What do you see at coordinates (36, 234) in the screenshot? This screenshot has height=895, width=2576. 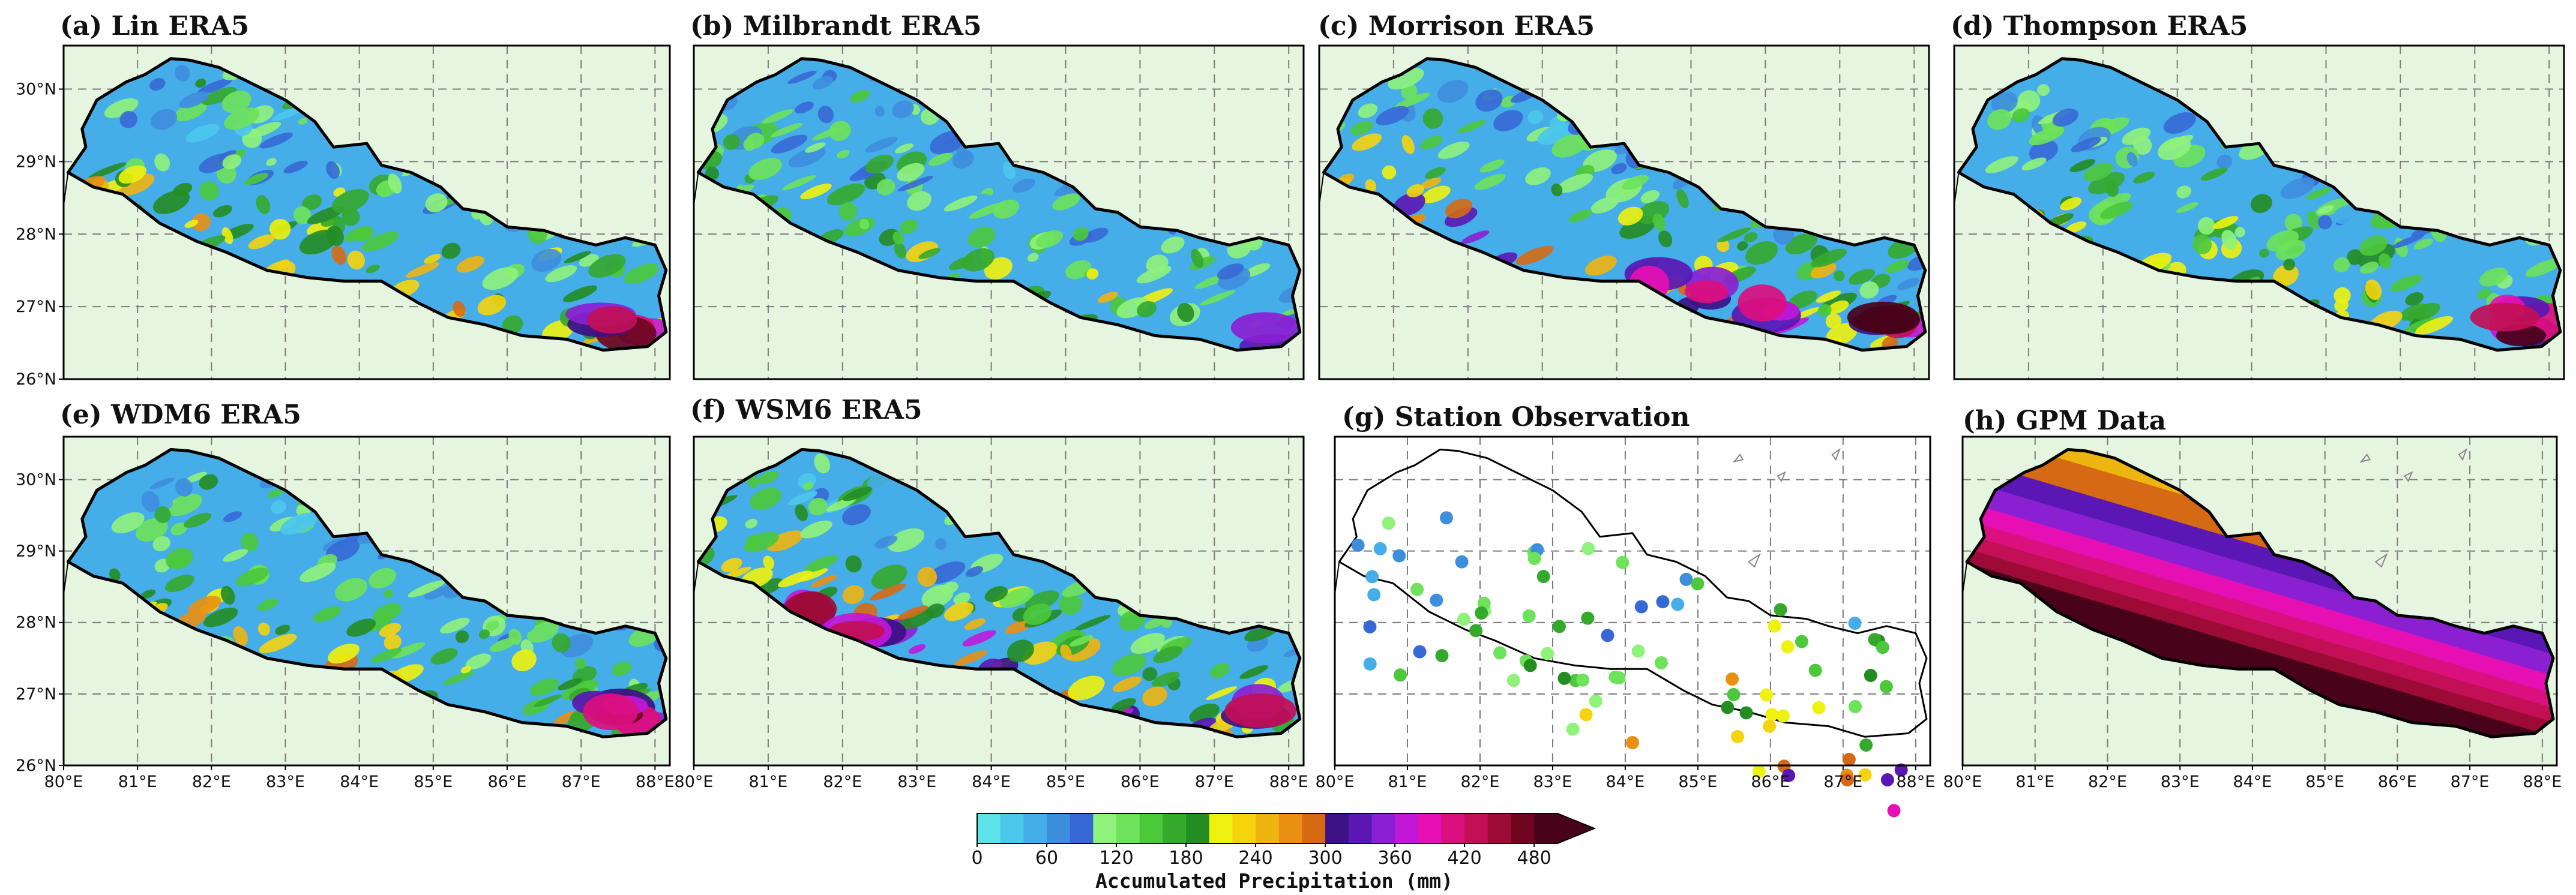 I see `y-tick-label: 28°N` at bounding box center [36, 234].